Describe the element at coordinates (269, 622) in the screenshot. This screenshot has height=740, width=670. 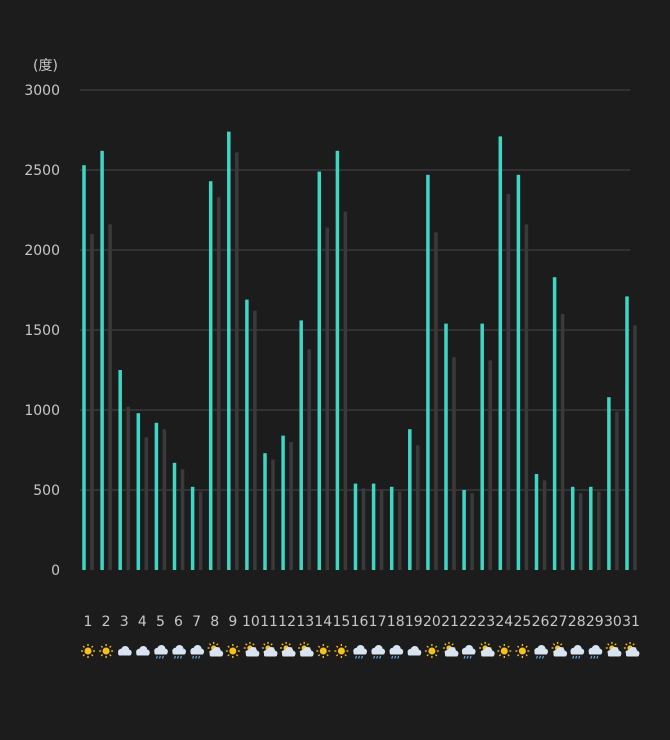
I see `x-tick-label: 11` at that location.